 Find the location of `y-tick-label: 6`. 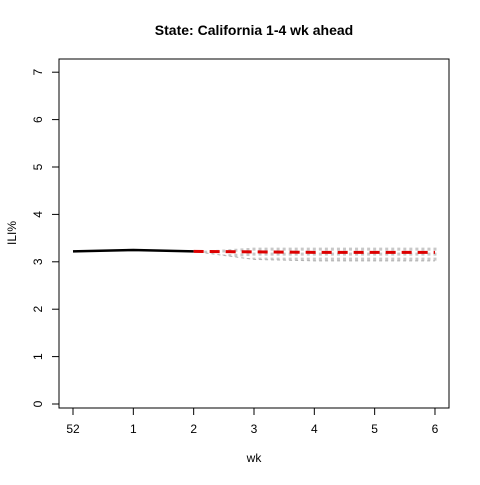

y-tick-label: 6 is located at coordinates (38, 119).